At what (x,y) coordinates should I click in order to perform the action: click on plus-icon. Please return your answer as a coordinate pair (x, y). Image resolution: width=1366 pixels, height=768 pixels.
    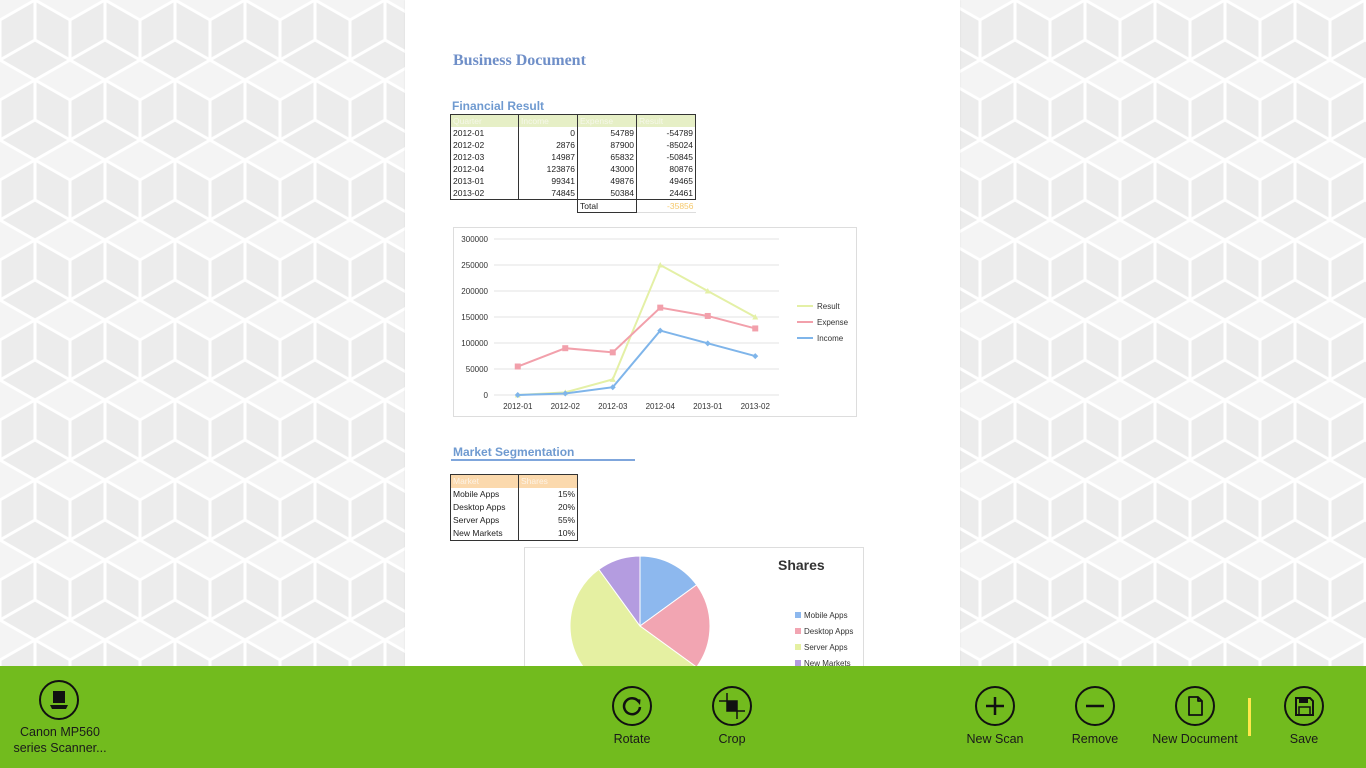
    Looking at the image, I should click on (995, 706).